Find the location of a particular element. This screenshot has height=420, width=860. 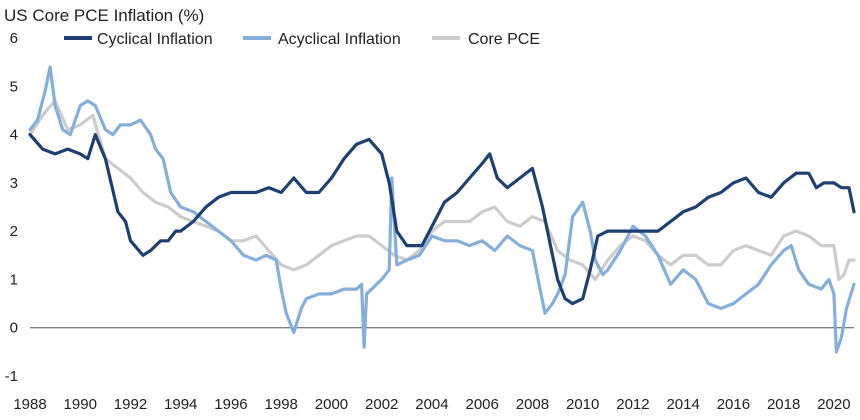

x-tick-label: 2004 is located at coordinates (431, 404).